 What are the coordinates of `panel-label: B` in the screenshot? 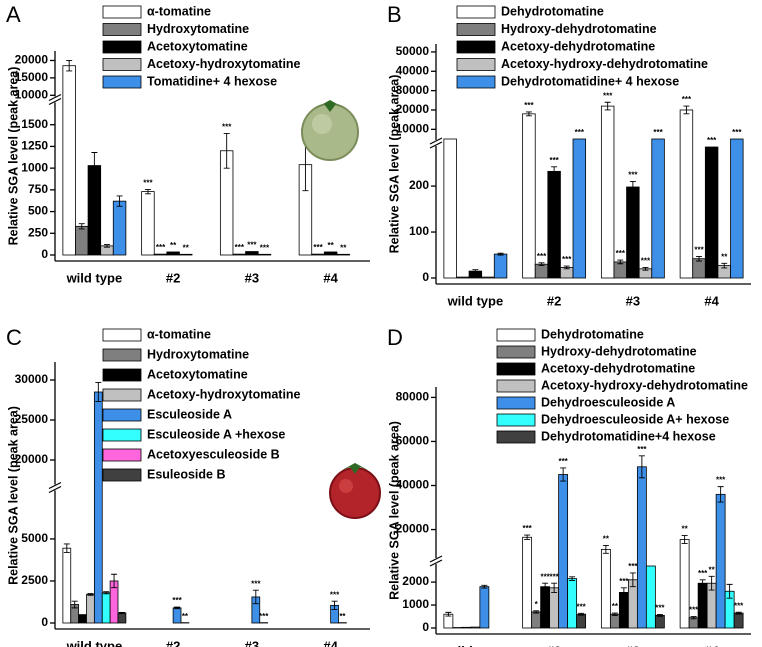 It's located at (394, 14).